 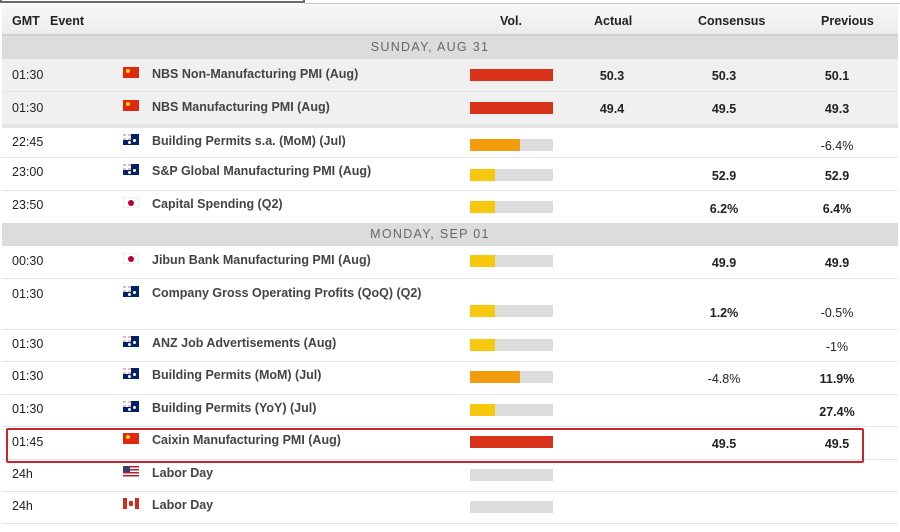 What do you see at coordinates (131, 139) in the screenshot?
I see `new-zealand-flag-icon` at bounding box center [131, 139].